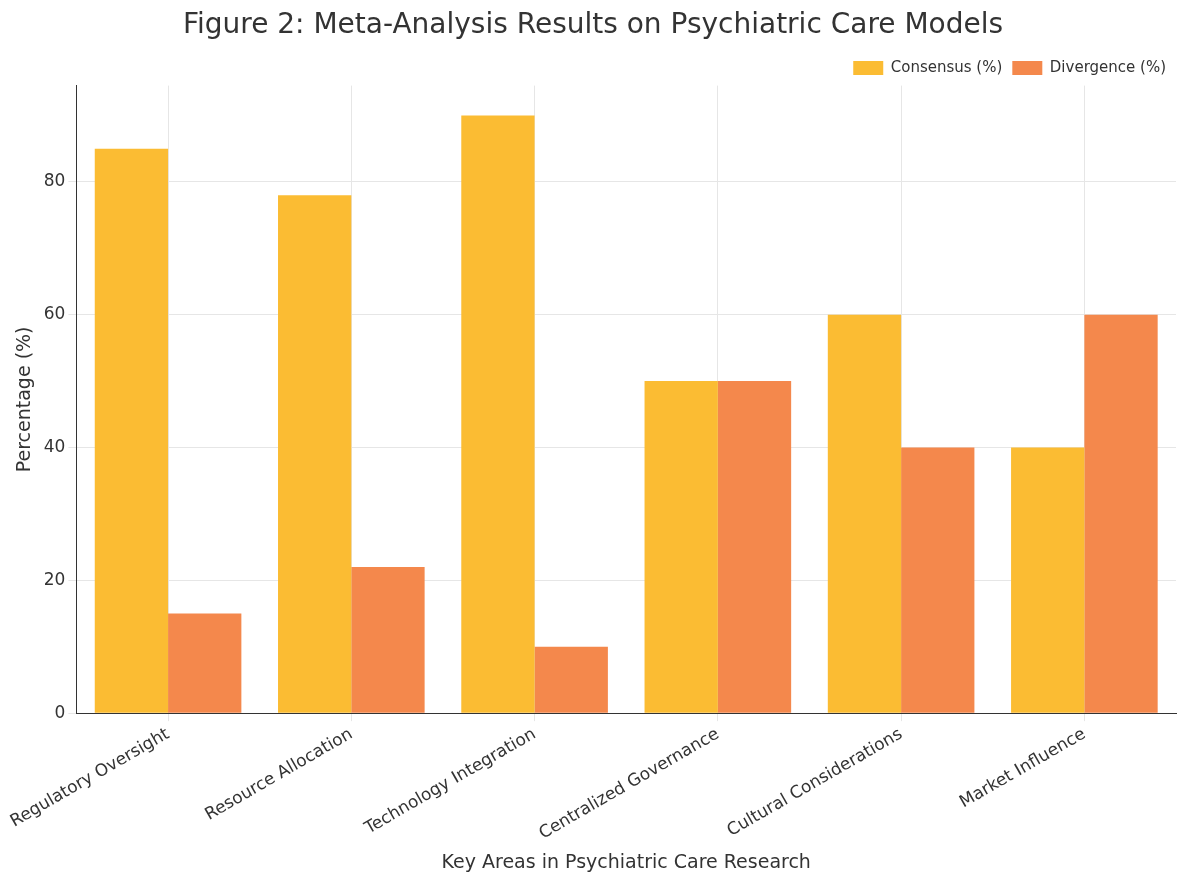 The width and height of the screenshot is (1186, 883). What do you see at coordinates (54, 313) in the screenshot?
I see `y-tick-label: 60` at bounding box center [54, 313].